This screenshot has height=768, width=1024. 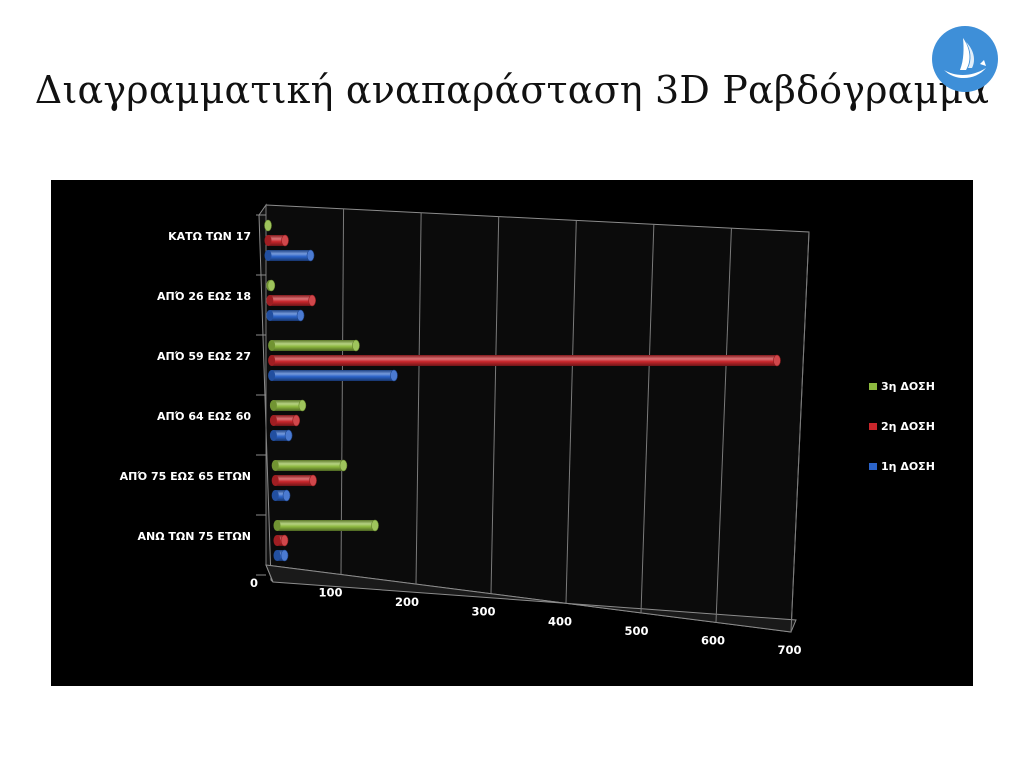 What do you see at coordinates (254, 583) in the screenshot?
I see `x-tick-label: 0` at bounding box center [254, 583].